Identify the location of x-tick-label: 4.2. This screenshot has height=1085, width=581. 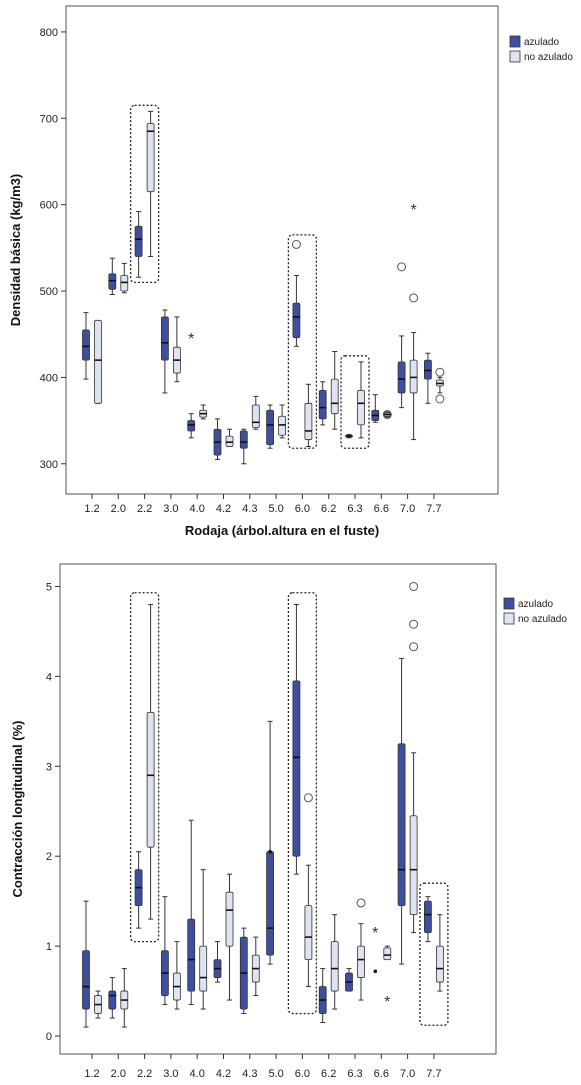
(223, 1074).